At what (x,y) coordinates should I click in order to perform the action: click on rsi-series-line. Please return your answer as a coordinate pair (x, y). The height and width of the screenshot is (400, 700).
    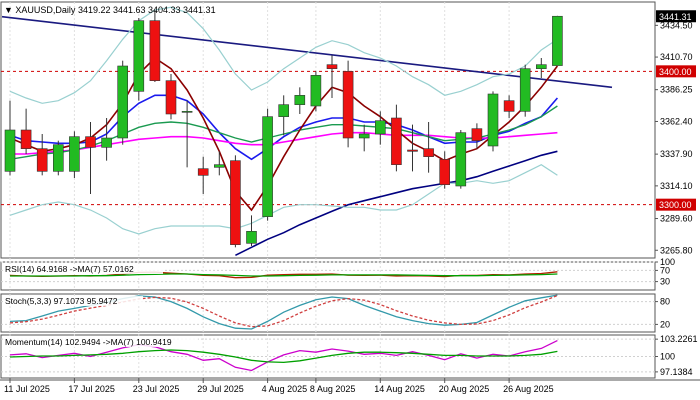
    Looking at the image, I should click on (284, 275).